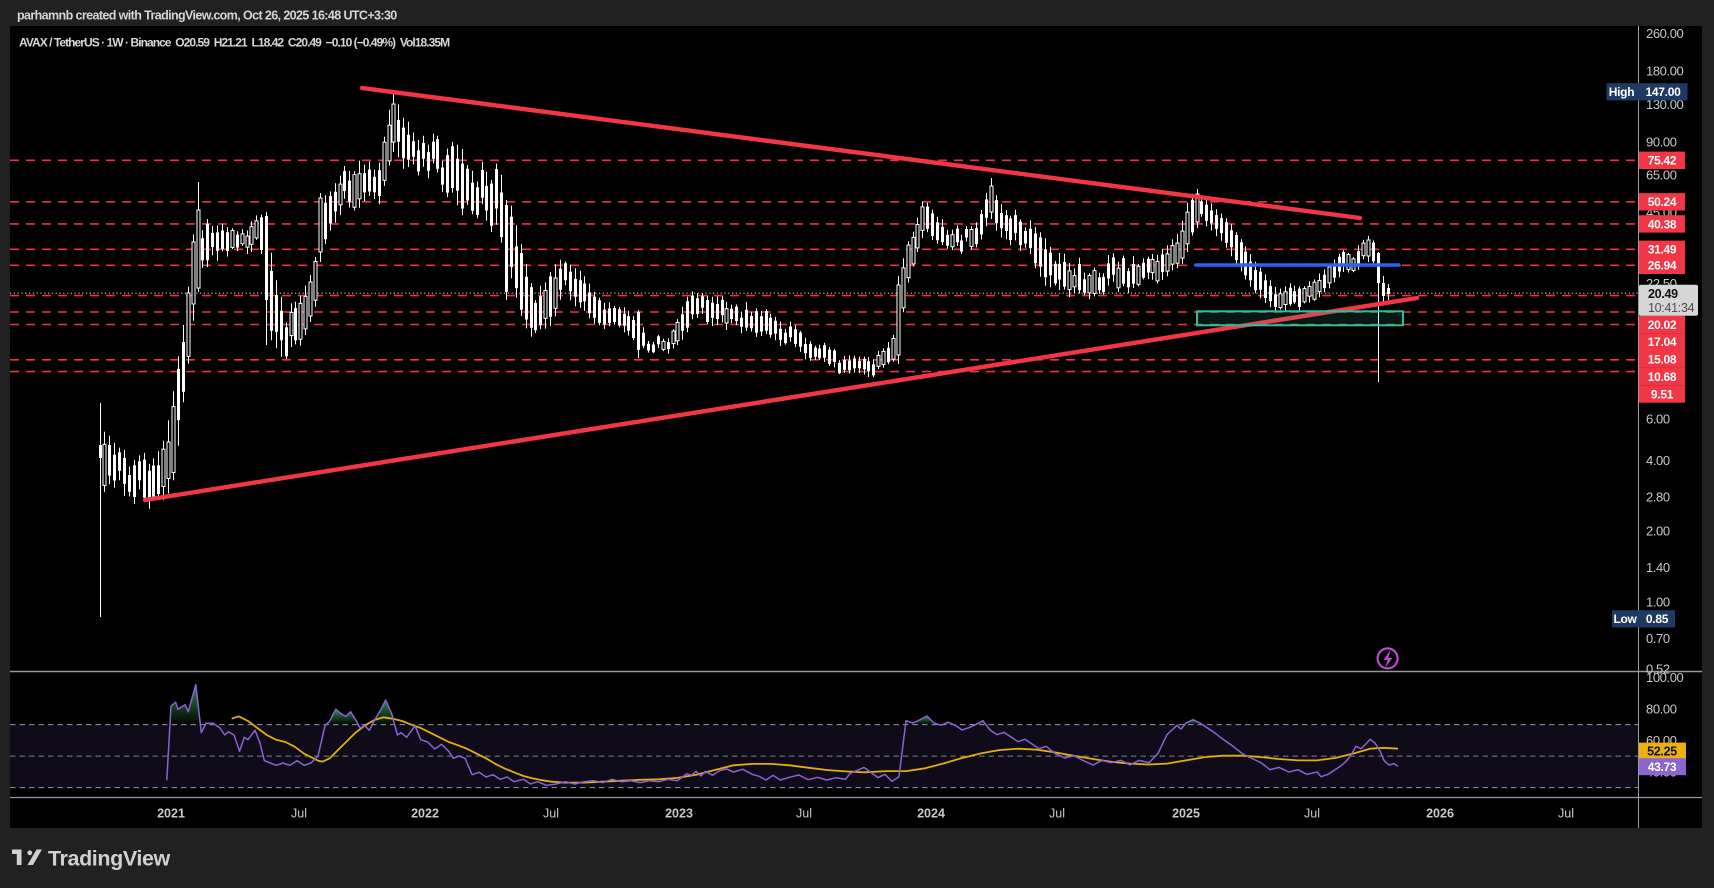  I want to click on svg-text: 2024, so click(931, 814).